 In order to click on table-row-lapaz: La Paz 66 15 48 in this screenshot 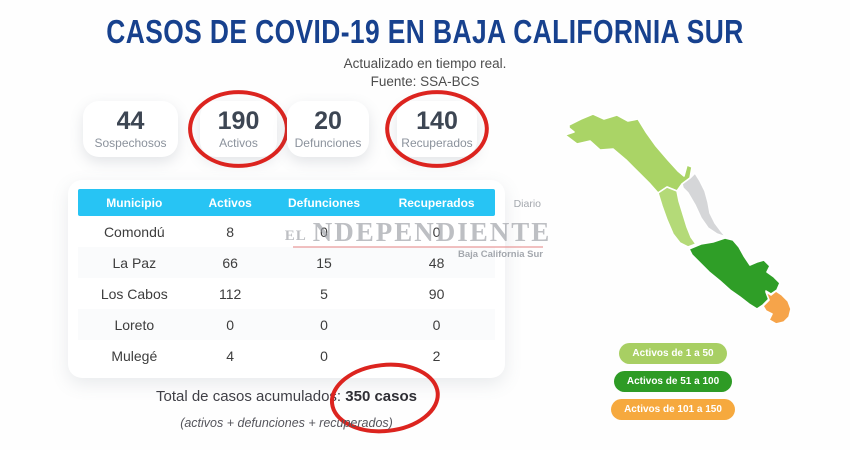, I will do `click(286, 262)`.